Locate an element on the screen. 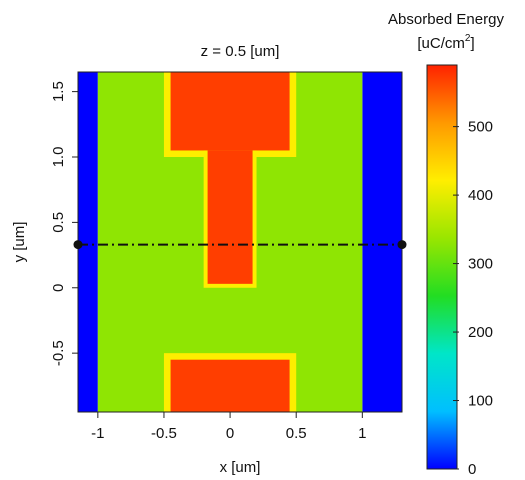 Image resolution: width=525 pixels, height=480 pixels. y-axis: -0.5 0 0.5 1.0 1.5 is located at coordinates (64, 223).